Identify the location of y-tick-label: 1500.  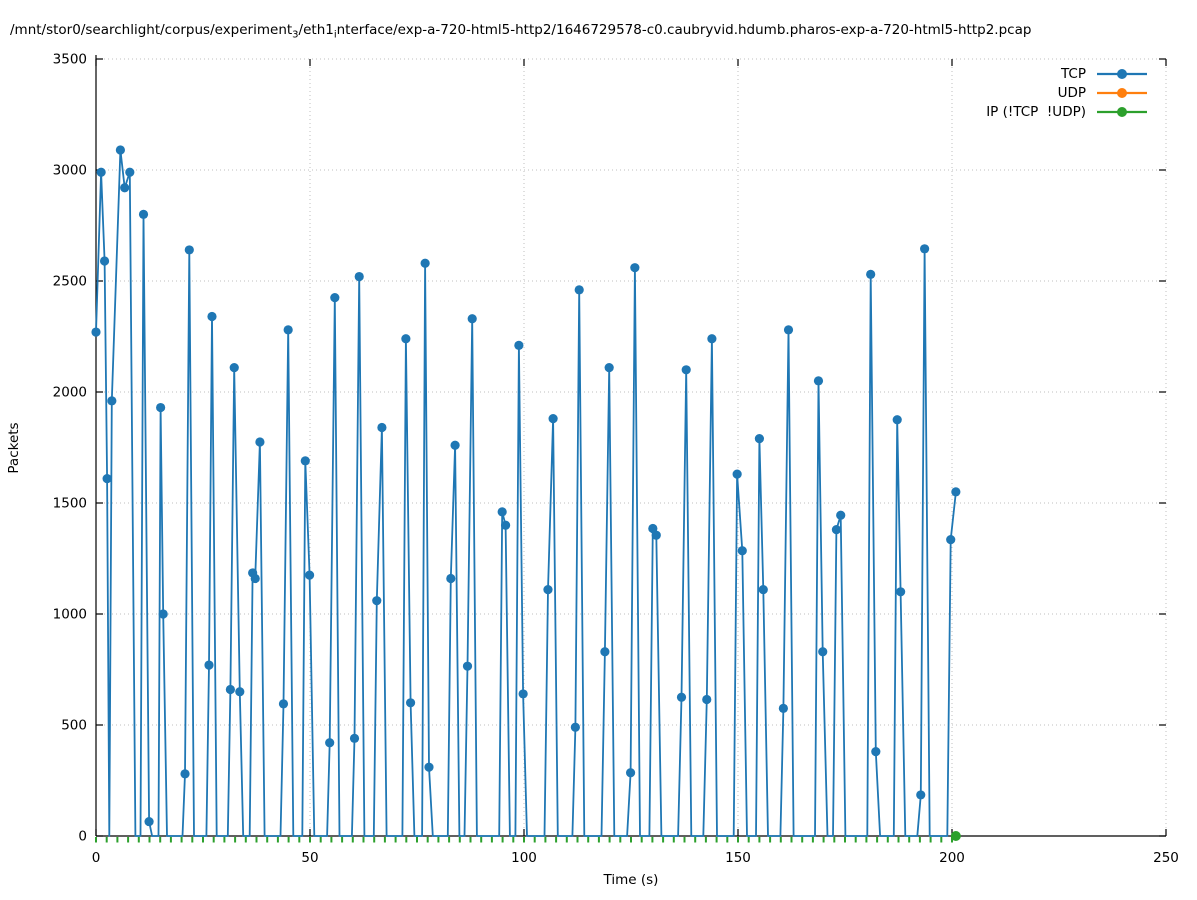
(70, 504).